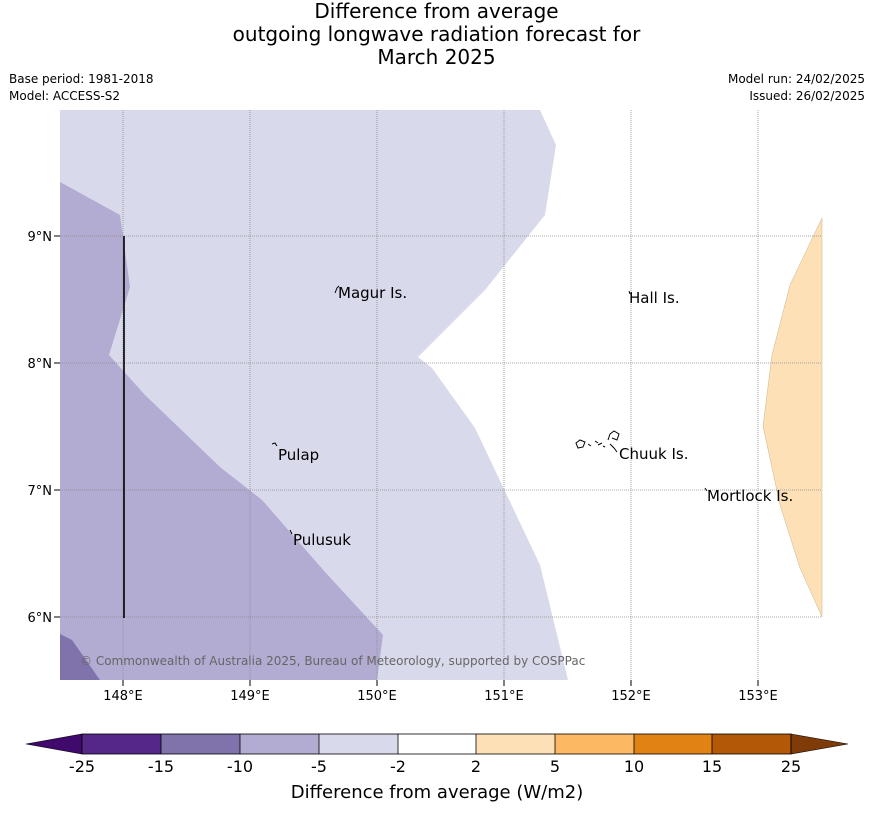 The height and width of the screenshot is (816, 873). I want to click on magur-island-shape, so click(337, 289).